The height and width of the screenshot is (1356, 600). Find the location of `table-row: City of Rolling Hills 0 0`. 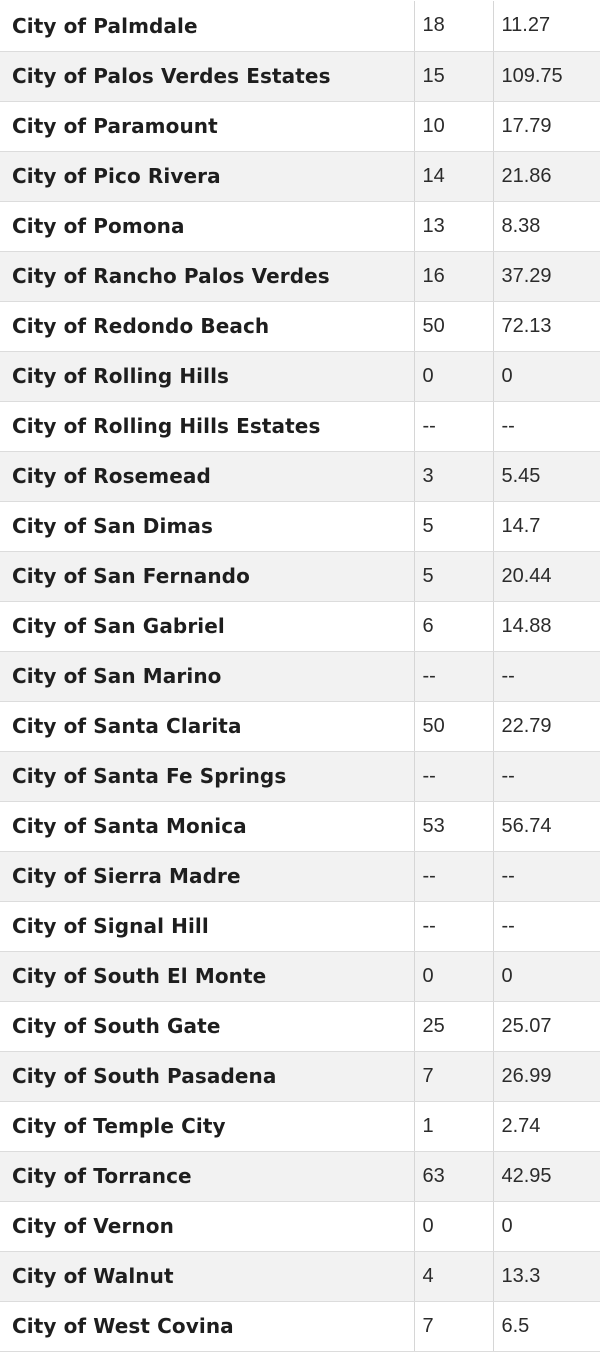

table-row: City of Rolling Hills 0 0 is located at coordinates (300, 376).